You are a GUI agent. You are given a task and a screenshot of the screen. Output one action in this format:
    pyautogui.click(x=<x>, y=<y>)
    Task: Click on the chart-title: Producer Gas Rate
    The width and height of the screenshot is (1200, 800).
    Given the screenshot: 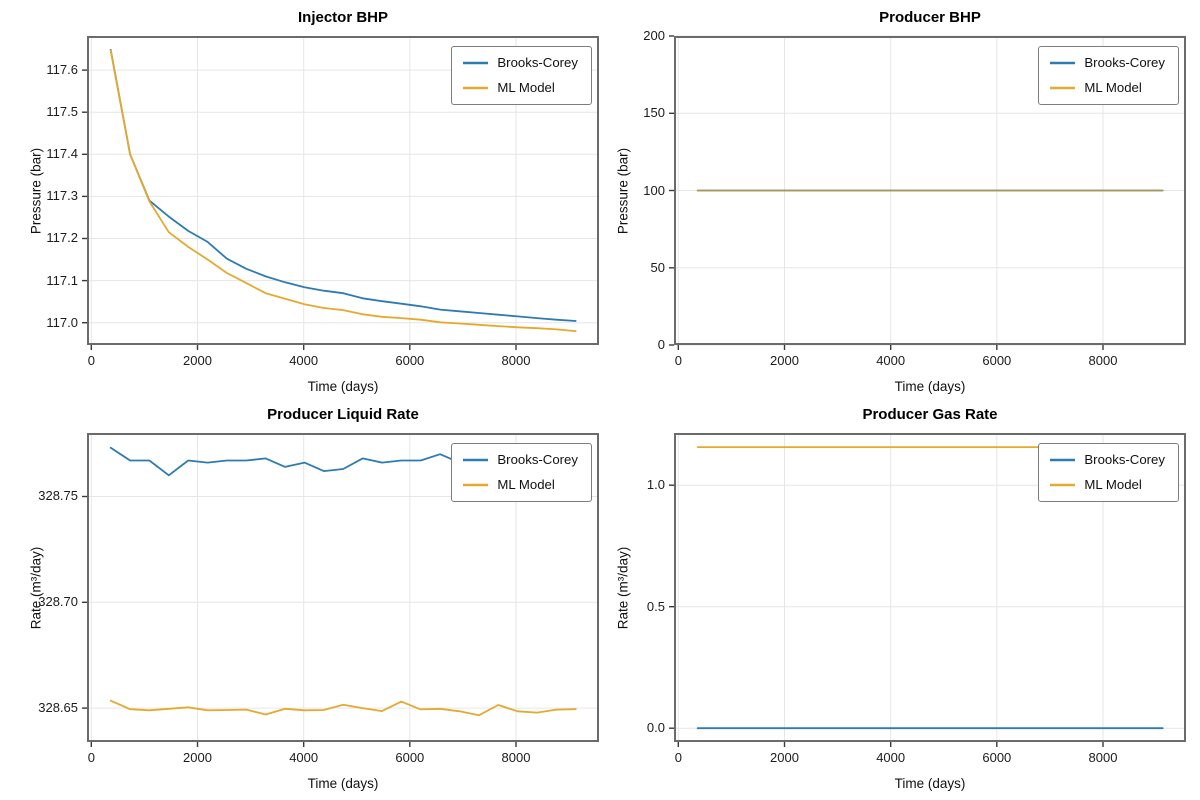 What is the action you would take?
    pyautogui.click(x=930, y=414)
    